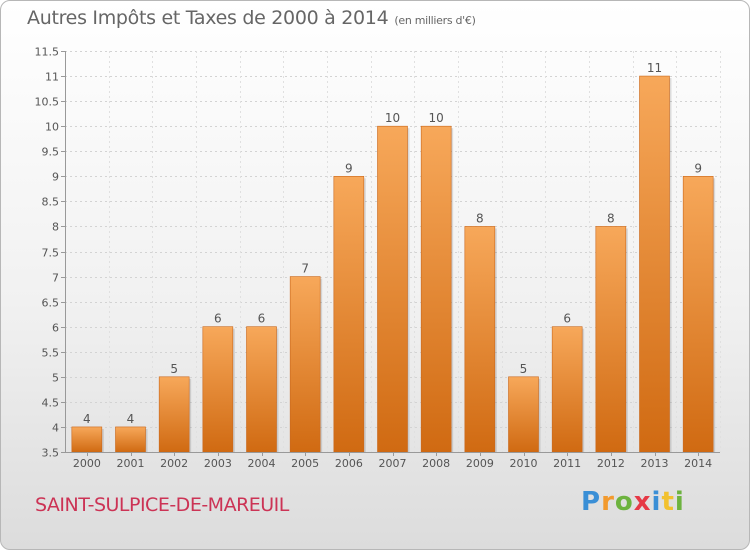 Image resolution: width=750 pixels, height=550 pixels. I want to click on x-tick-label: 2001, so click(131, 463).